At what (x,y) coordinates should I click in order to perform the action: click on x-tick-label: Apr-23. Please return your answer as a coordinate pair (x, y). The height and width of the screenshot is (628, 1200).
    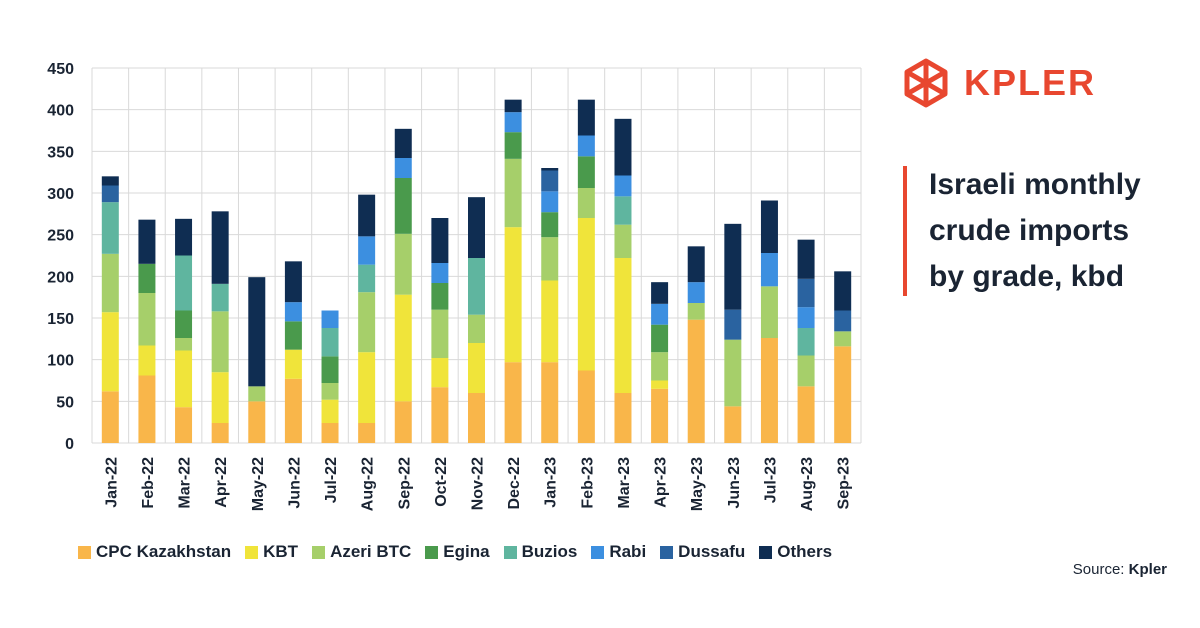
    Looking at the image, I should click on (661, 482).